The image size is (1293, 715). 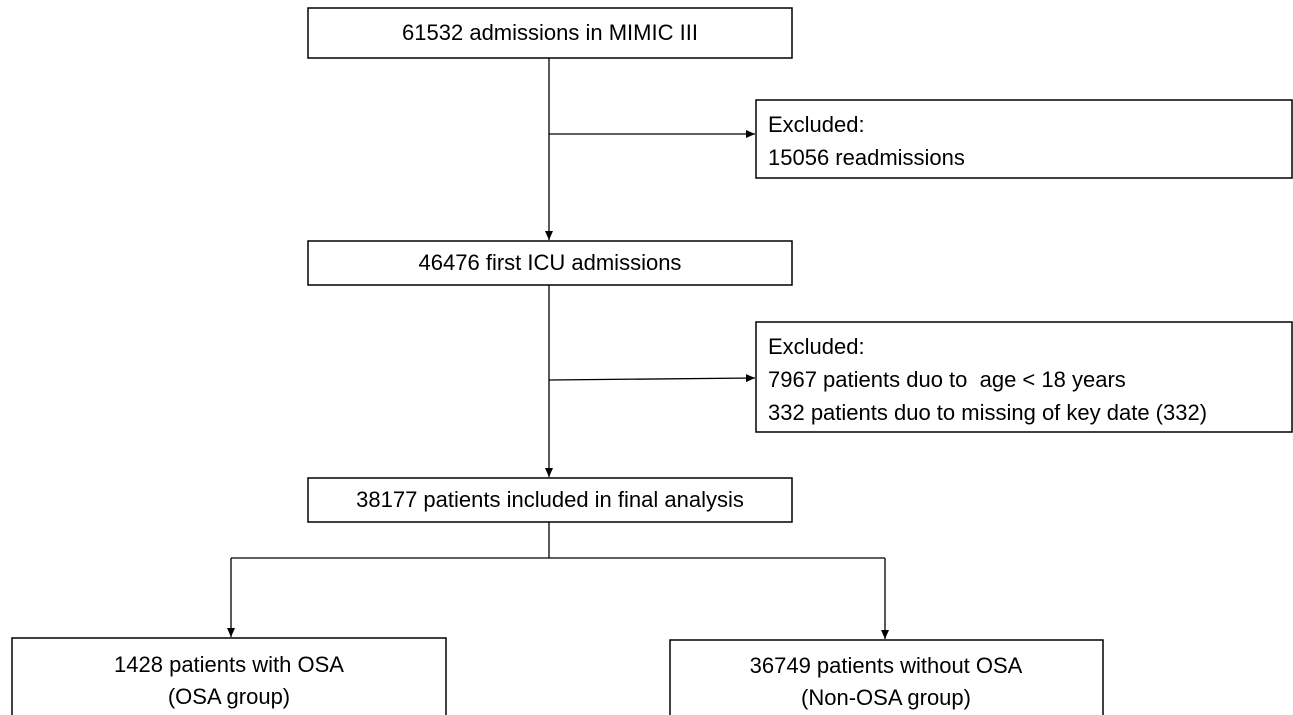 What do you see at coordinates (886, 697) in the screenshot?
I see `box-text: (Non-OSA group)` at bounding box center [886, 697].